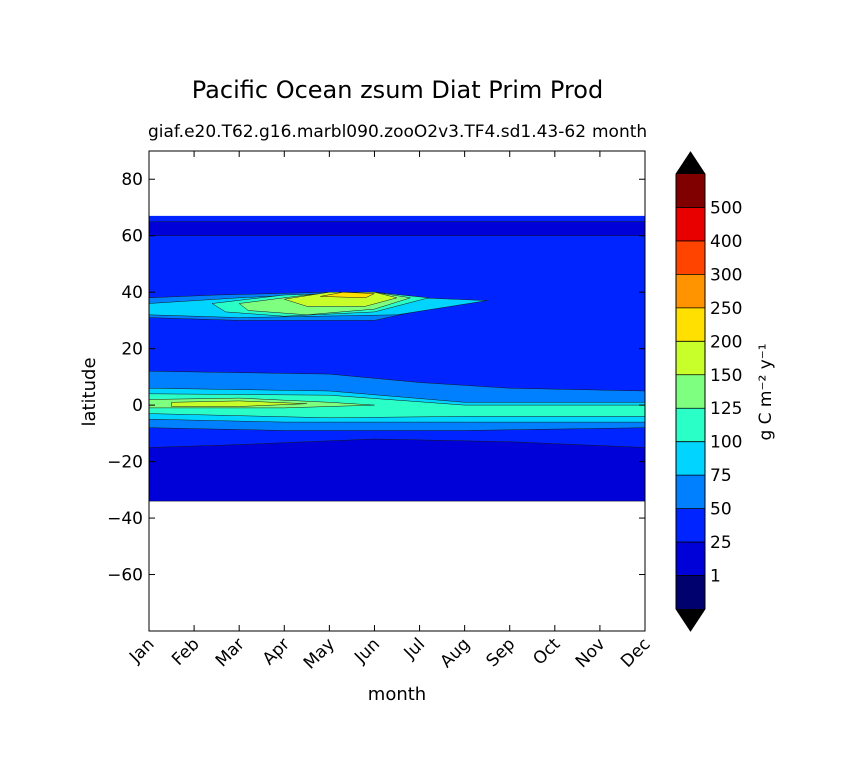 The width and height of the screenshot is (858, 783). I want to click on colorbar-extend-top, so click(690, 163).